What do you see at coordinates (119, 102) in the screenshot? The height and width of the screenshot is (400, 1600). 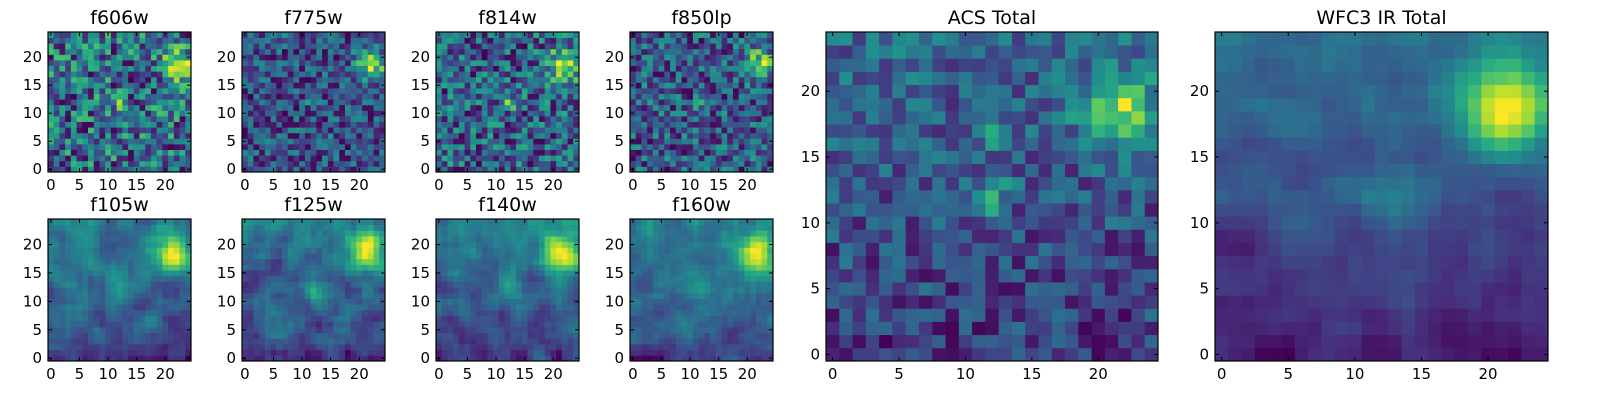 I see `axes-frame` at bounding box center [119, 102].